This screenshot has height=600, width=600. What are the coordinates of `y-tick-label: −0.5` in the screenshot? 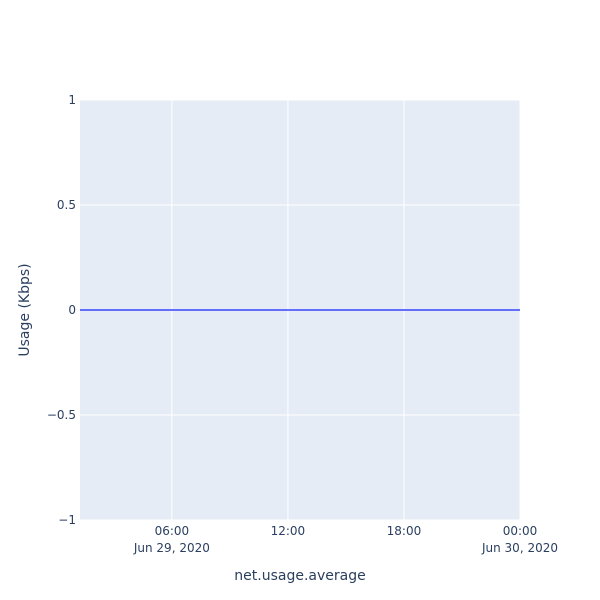 It's located at (61, 415).